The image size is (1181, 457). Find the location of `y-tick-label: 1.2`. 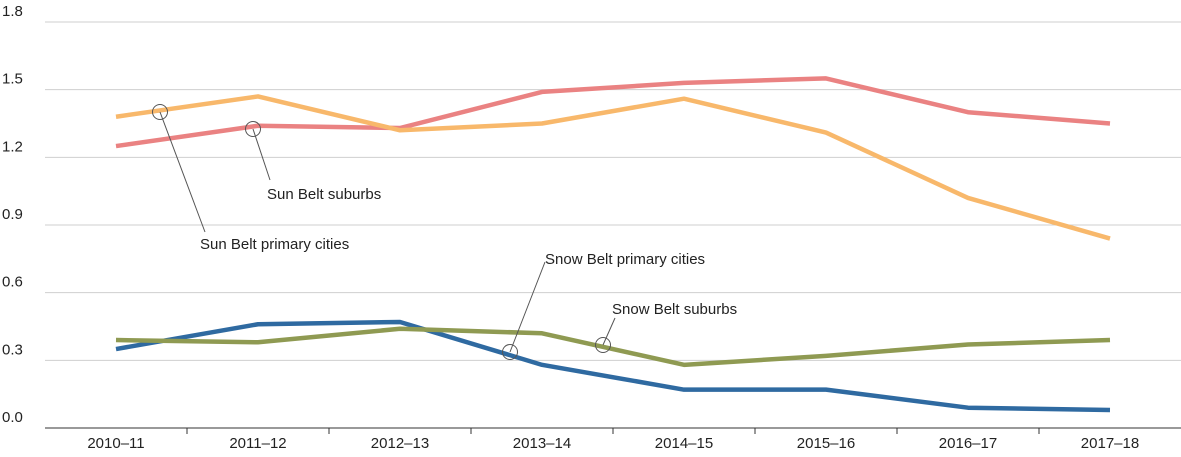

y-tick-label: 1.2 is located at coordinates (12, 146).